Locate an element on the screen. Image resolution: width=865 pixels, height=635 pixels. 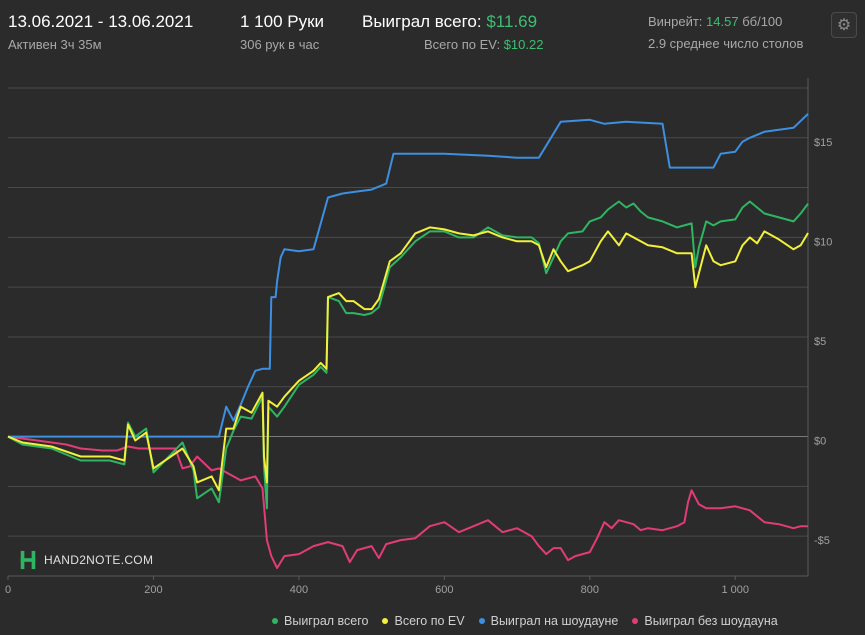
avg-tables: 2.9 среднее число столов is located at coordinates (726, 43).